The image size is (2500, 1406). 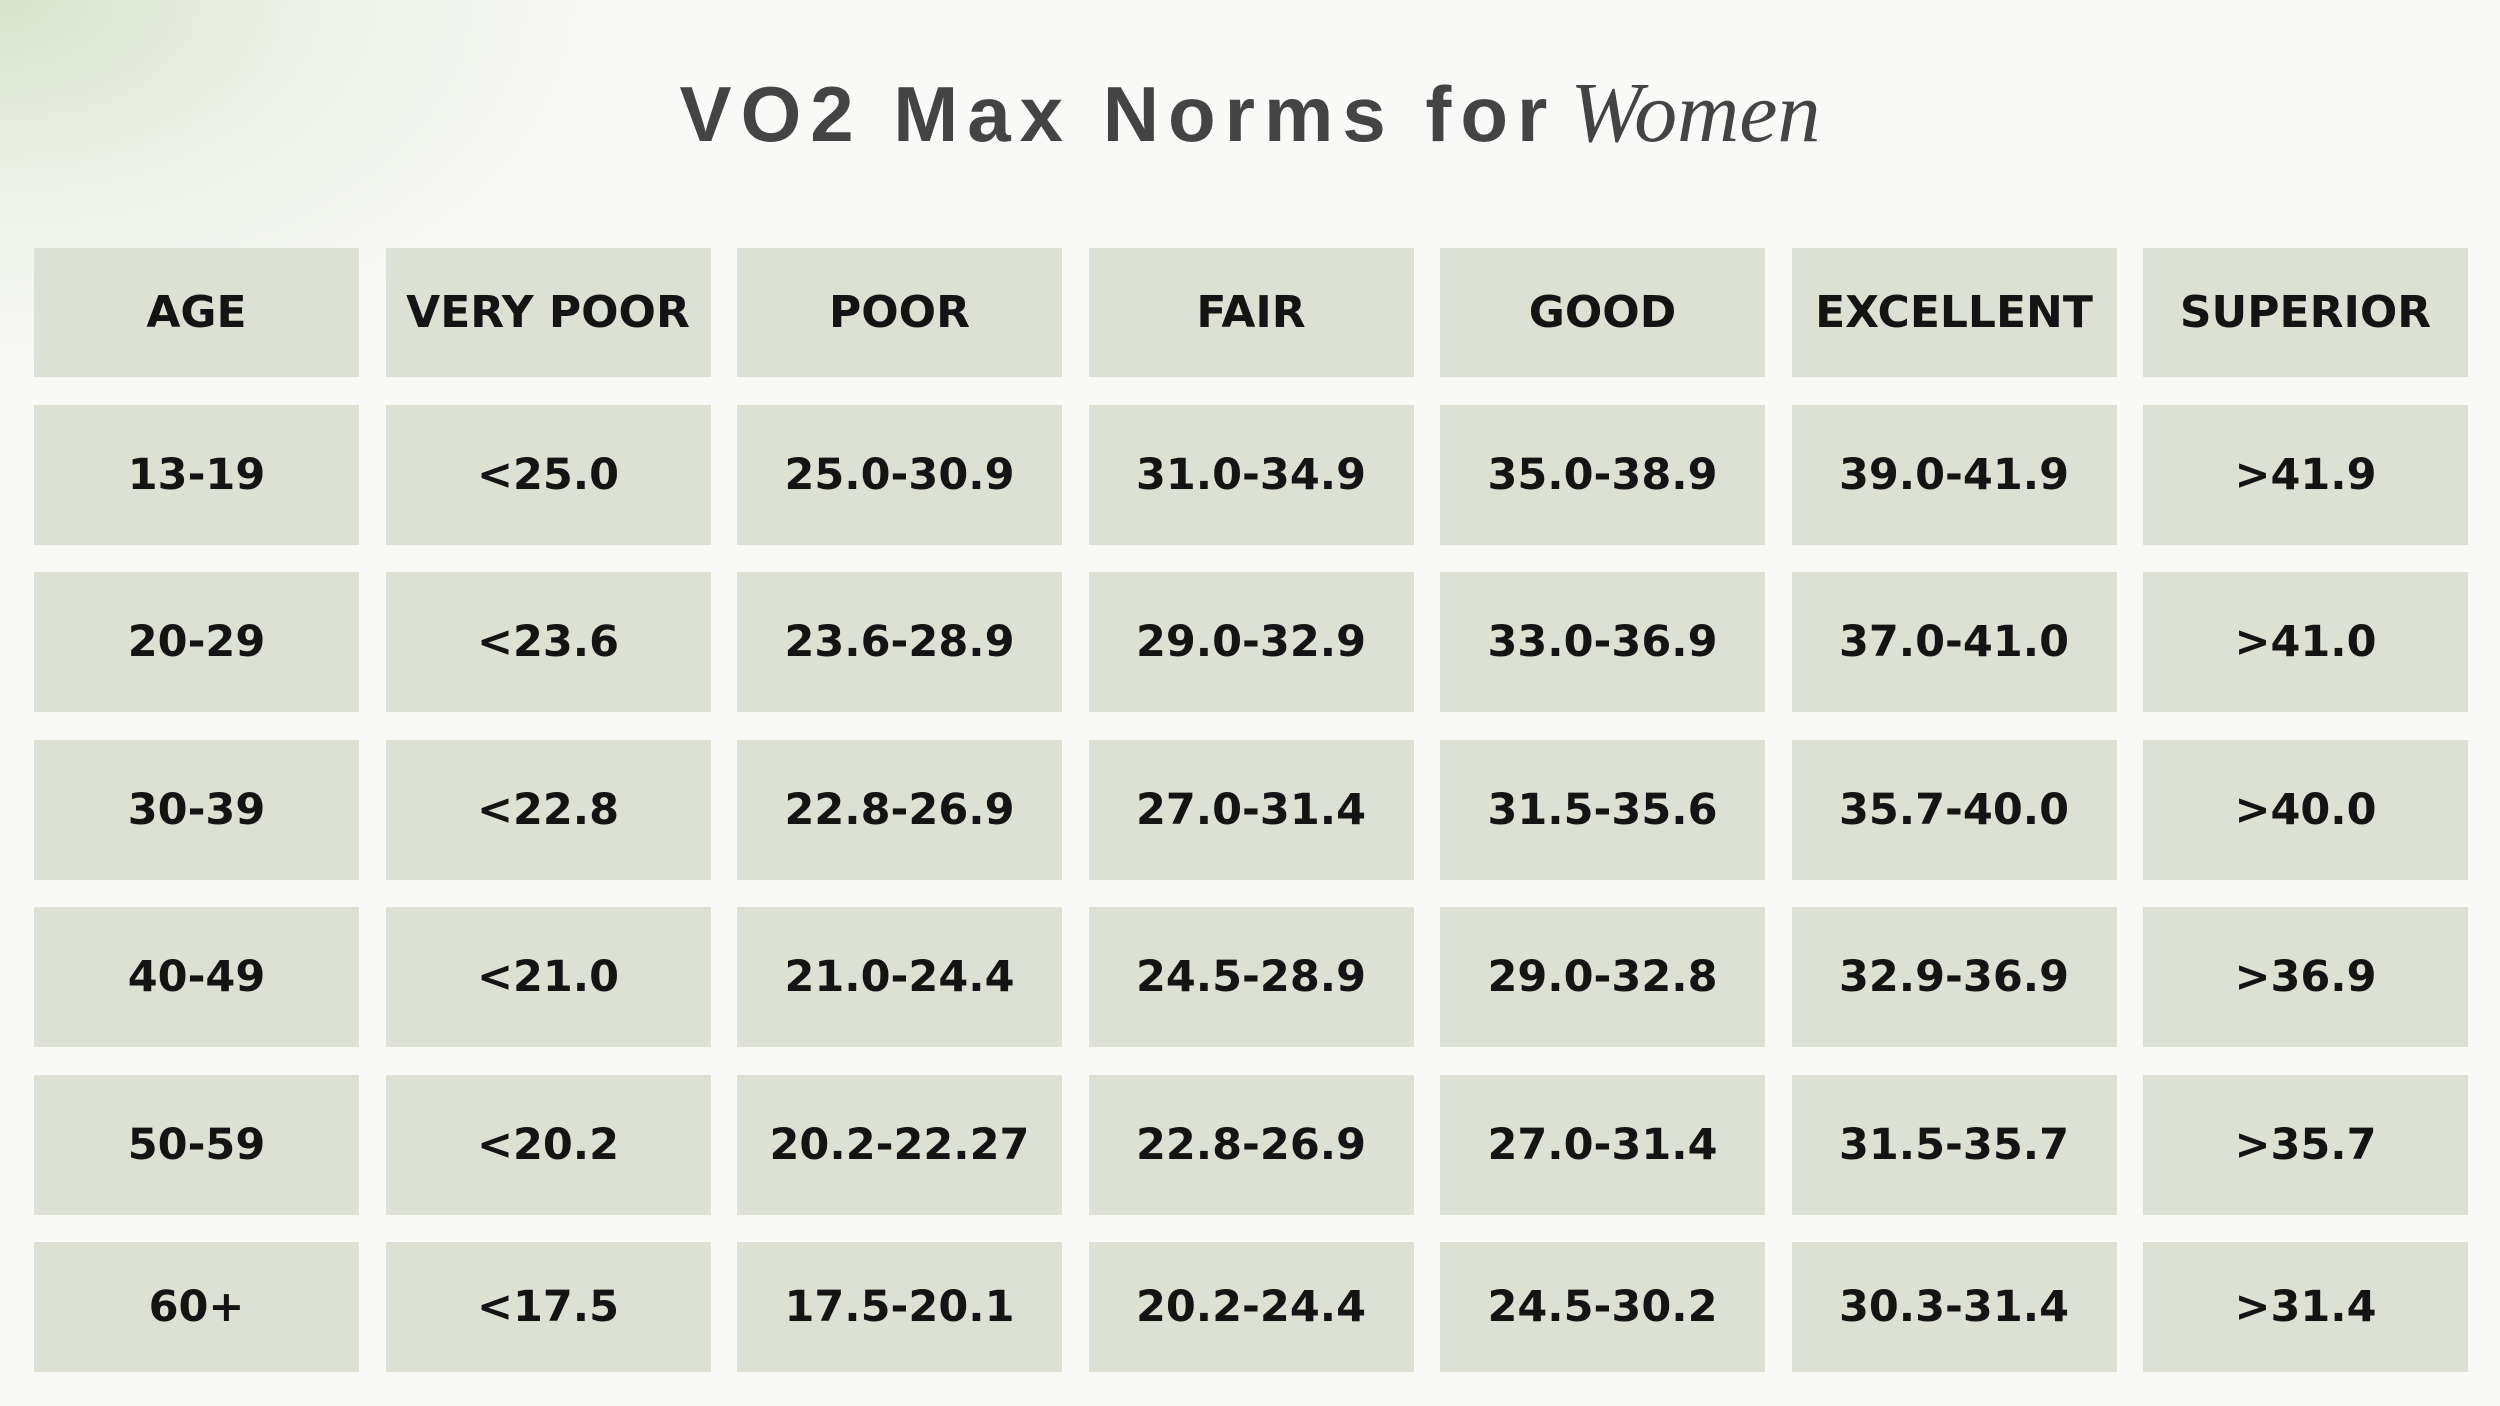 I want to click on table-cell-fair: 31.0-34.9, so click(x=1251, y=474).